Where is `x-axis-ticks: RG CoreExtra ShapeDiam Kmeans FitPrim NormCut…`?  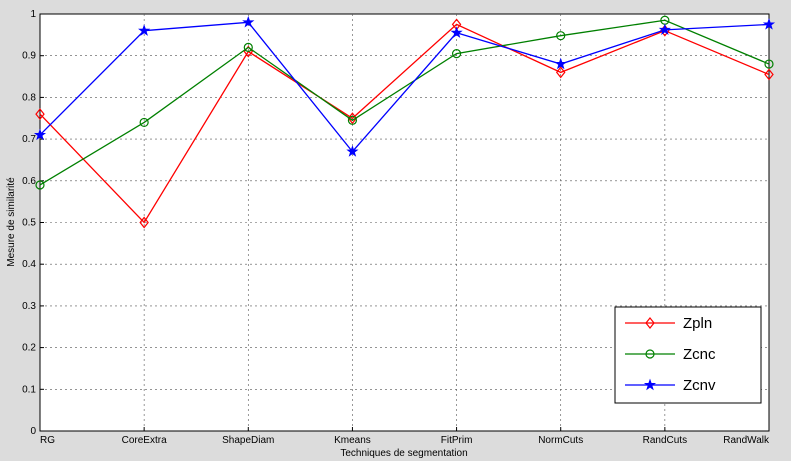 x-axis-ticks: RG CoreExtra ShapeDiam Kmeans FitPrim NormCut… is located at coordinates (404, 436).